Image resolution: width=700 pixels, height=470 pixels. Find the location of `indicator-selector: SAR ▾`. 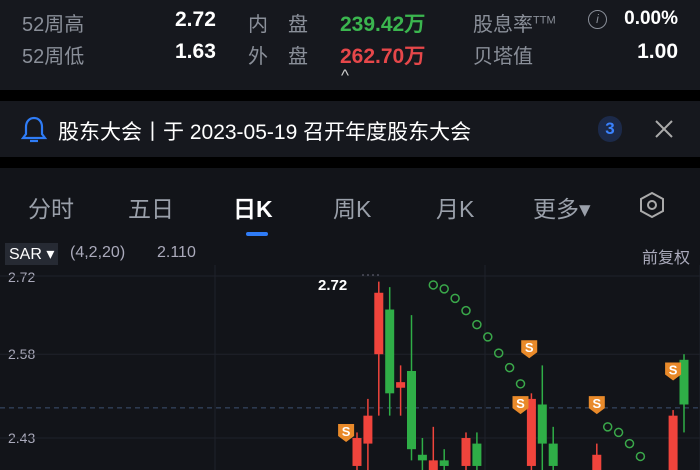

indicator-selector: SAR ▾ is located at coordinates (32, 254).